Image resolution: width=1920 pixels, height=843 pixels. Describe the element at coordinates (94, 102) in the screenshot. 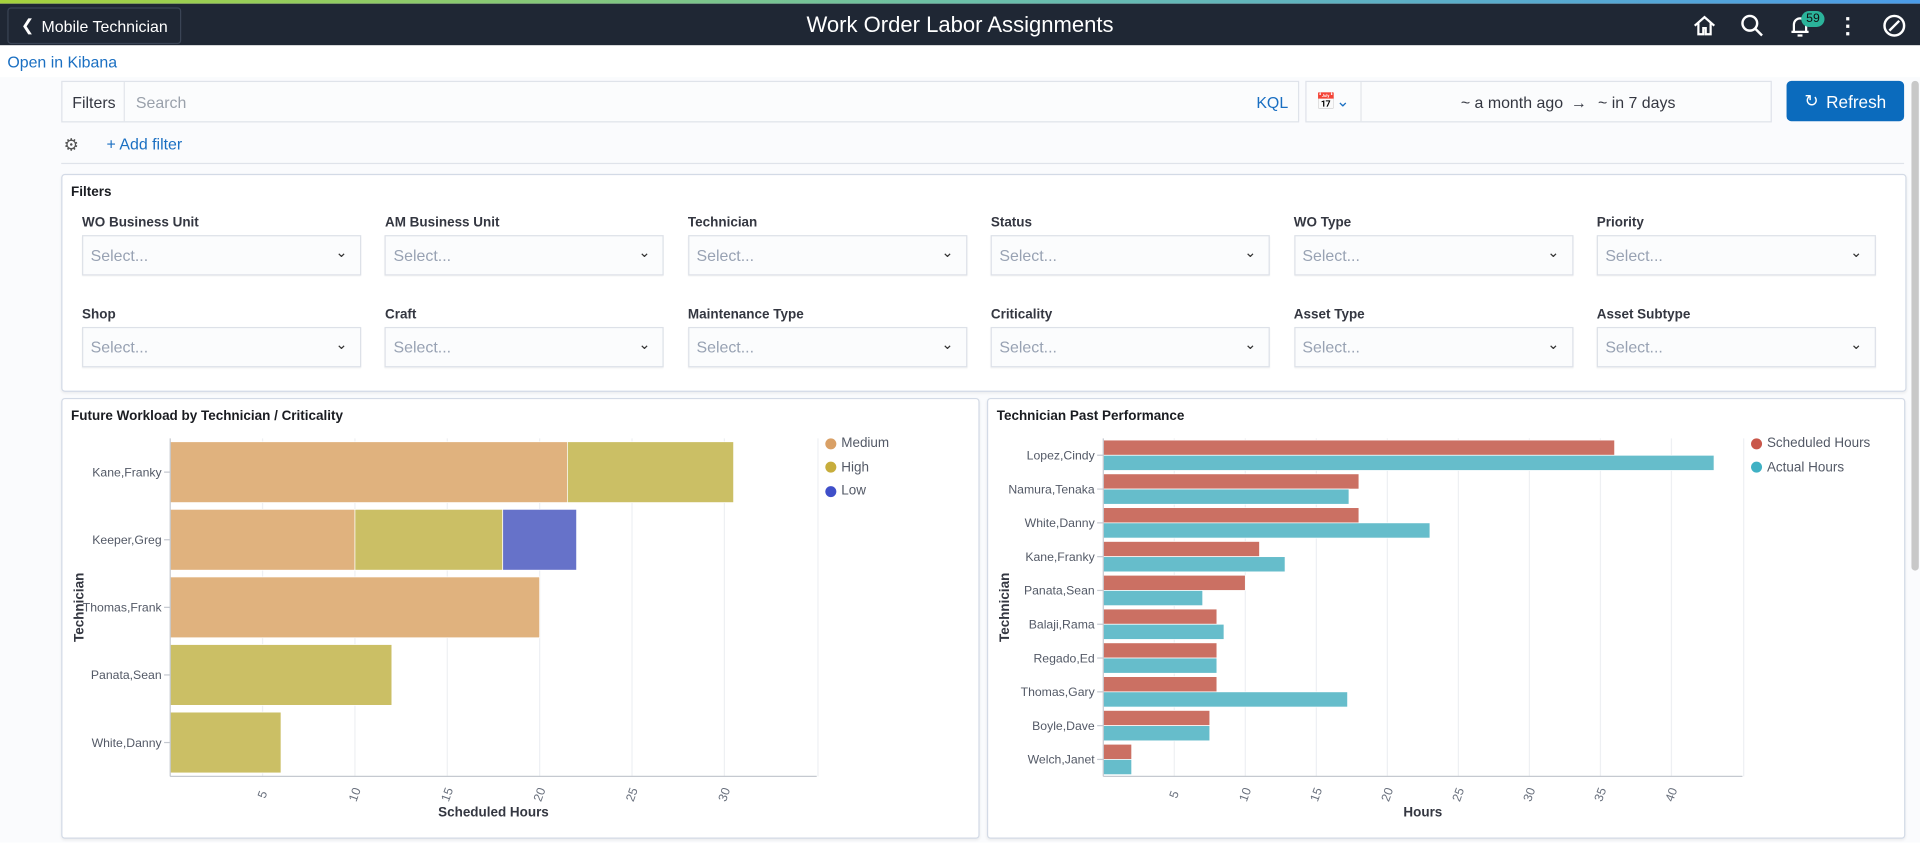

I see `filters-label: Filters` at that location.